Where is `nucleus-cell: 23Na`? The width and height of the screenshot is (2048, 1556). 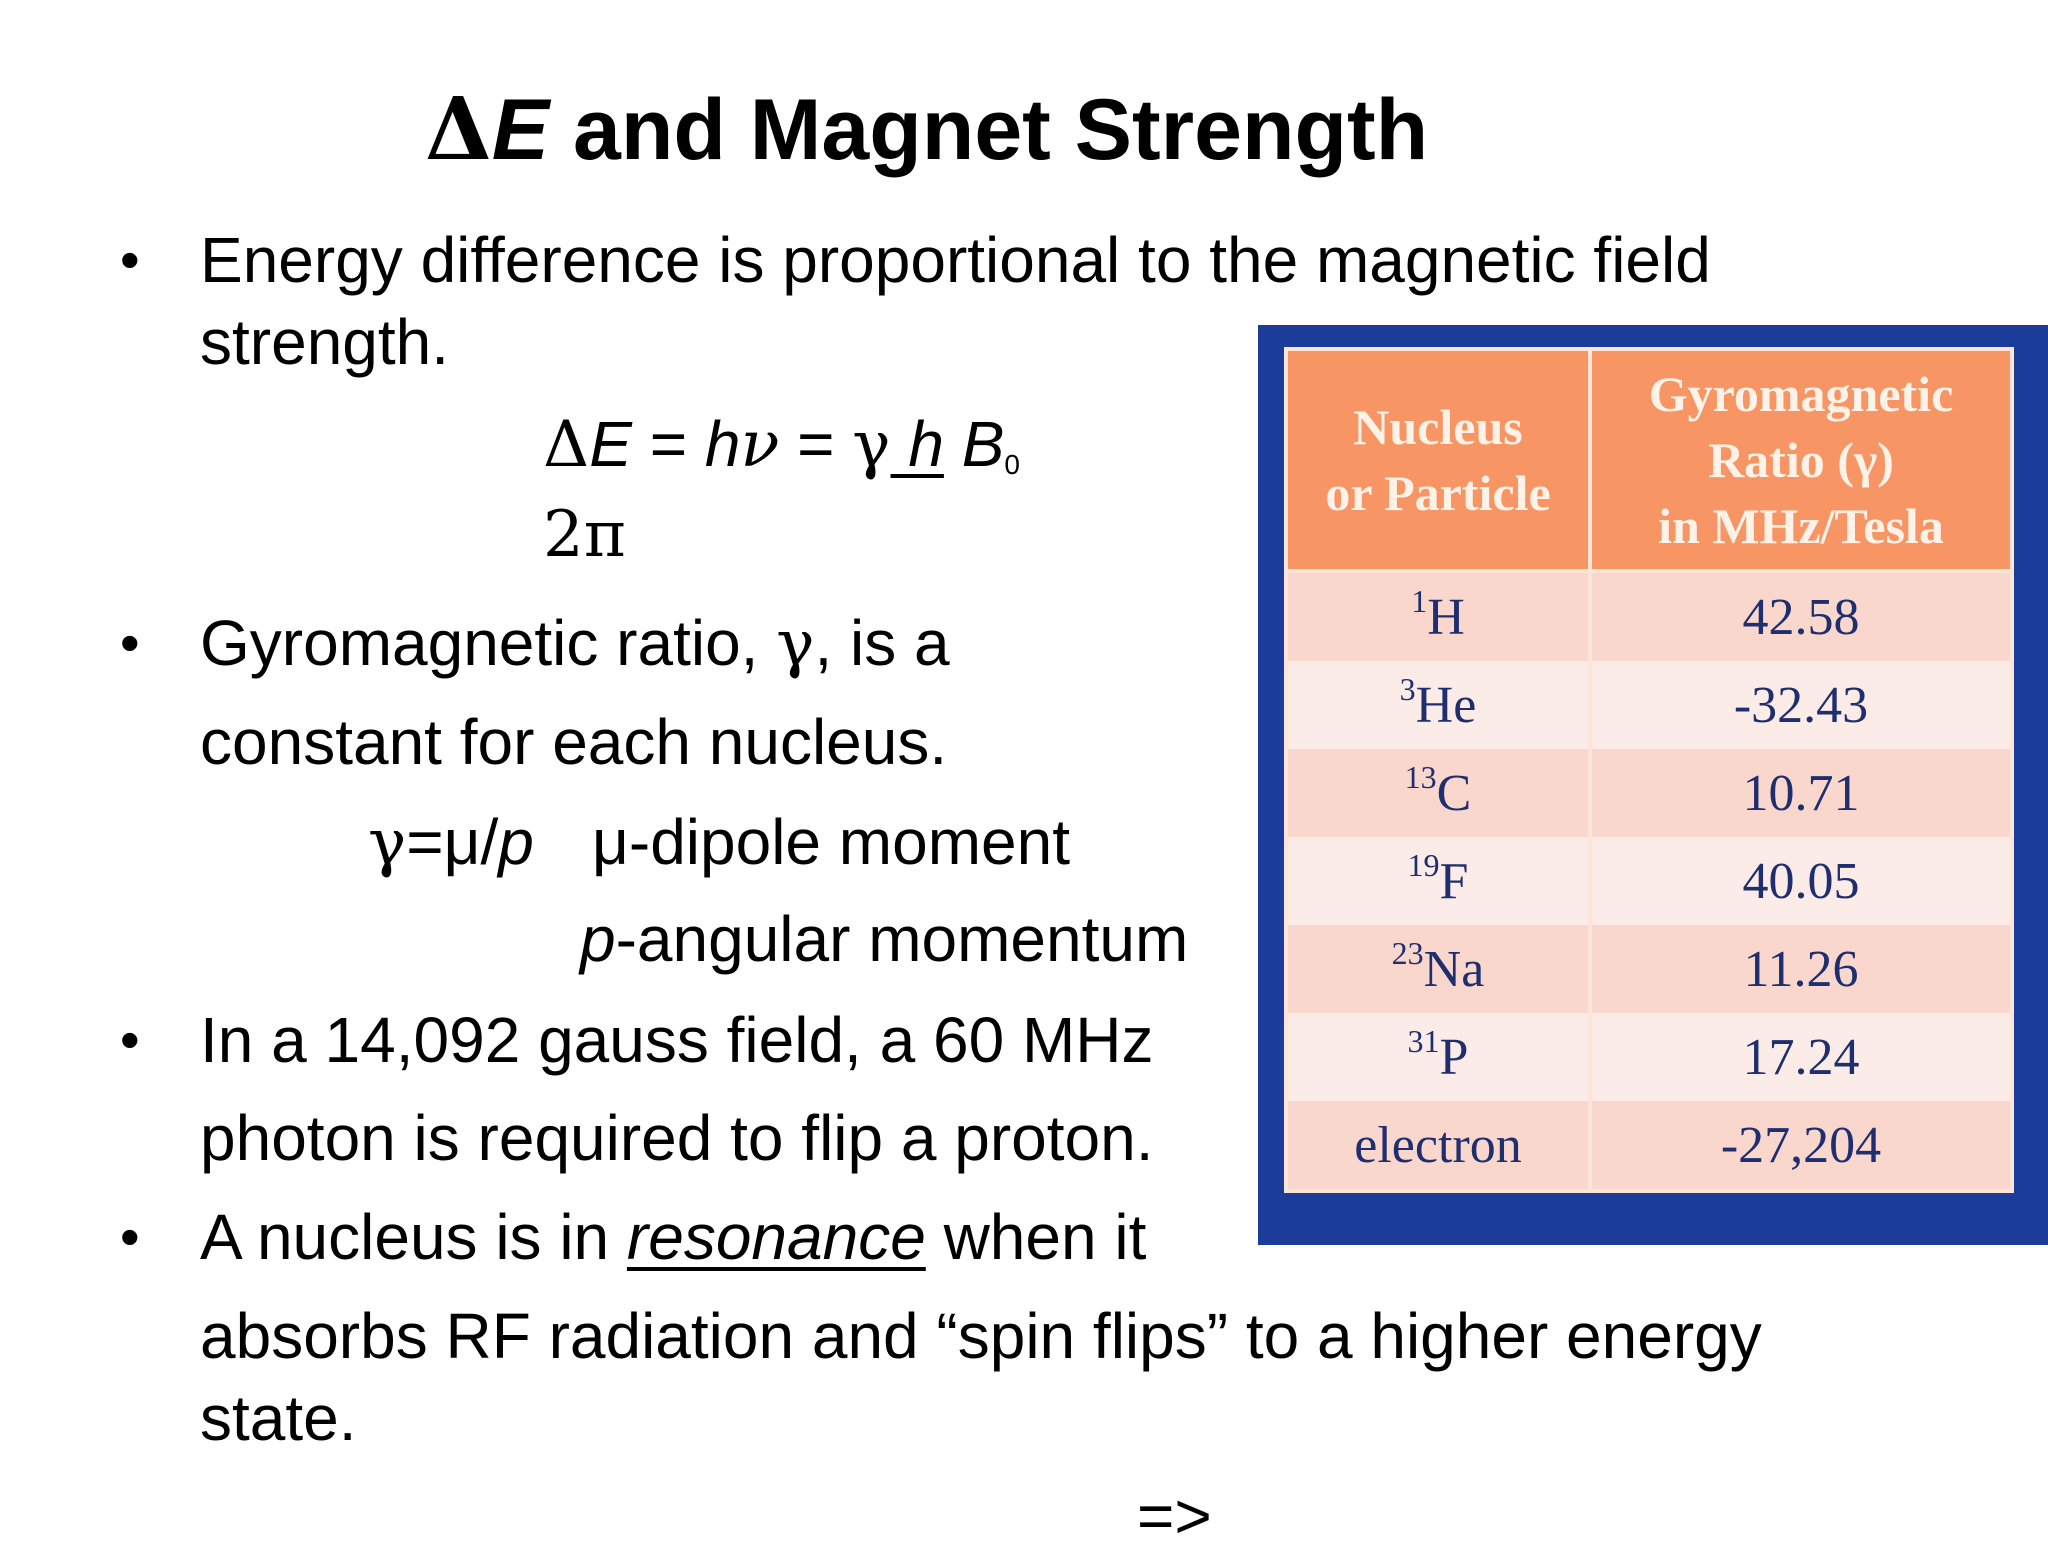
nucleus-cell: 23Na is located at coordinates (1438, 969).